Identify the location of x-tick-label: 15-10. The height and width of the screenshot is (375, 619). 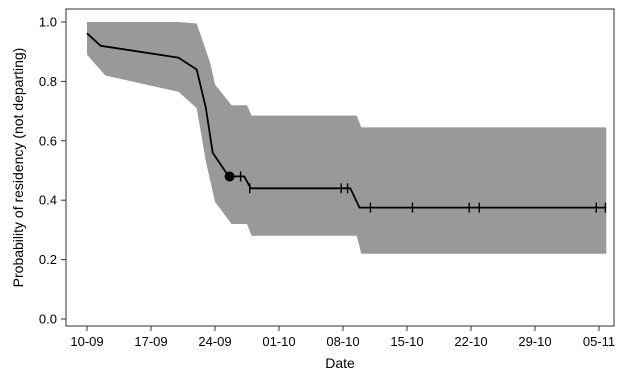
(406, 341).